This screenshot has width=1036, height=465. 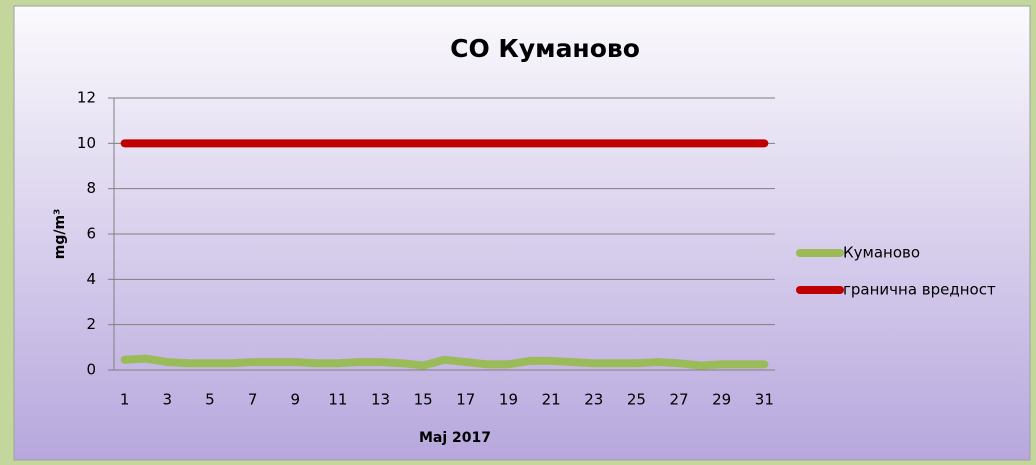 What do you see at coordinates (168, 400) in the screenshot?
I see `x-tick-label: 3` at bounding box center [168, 400].